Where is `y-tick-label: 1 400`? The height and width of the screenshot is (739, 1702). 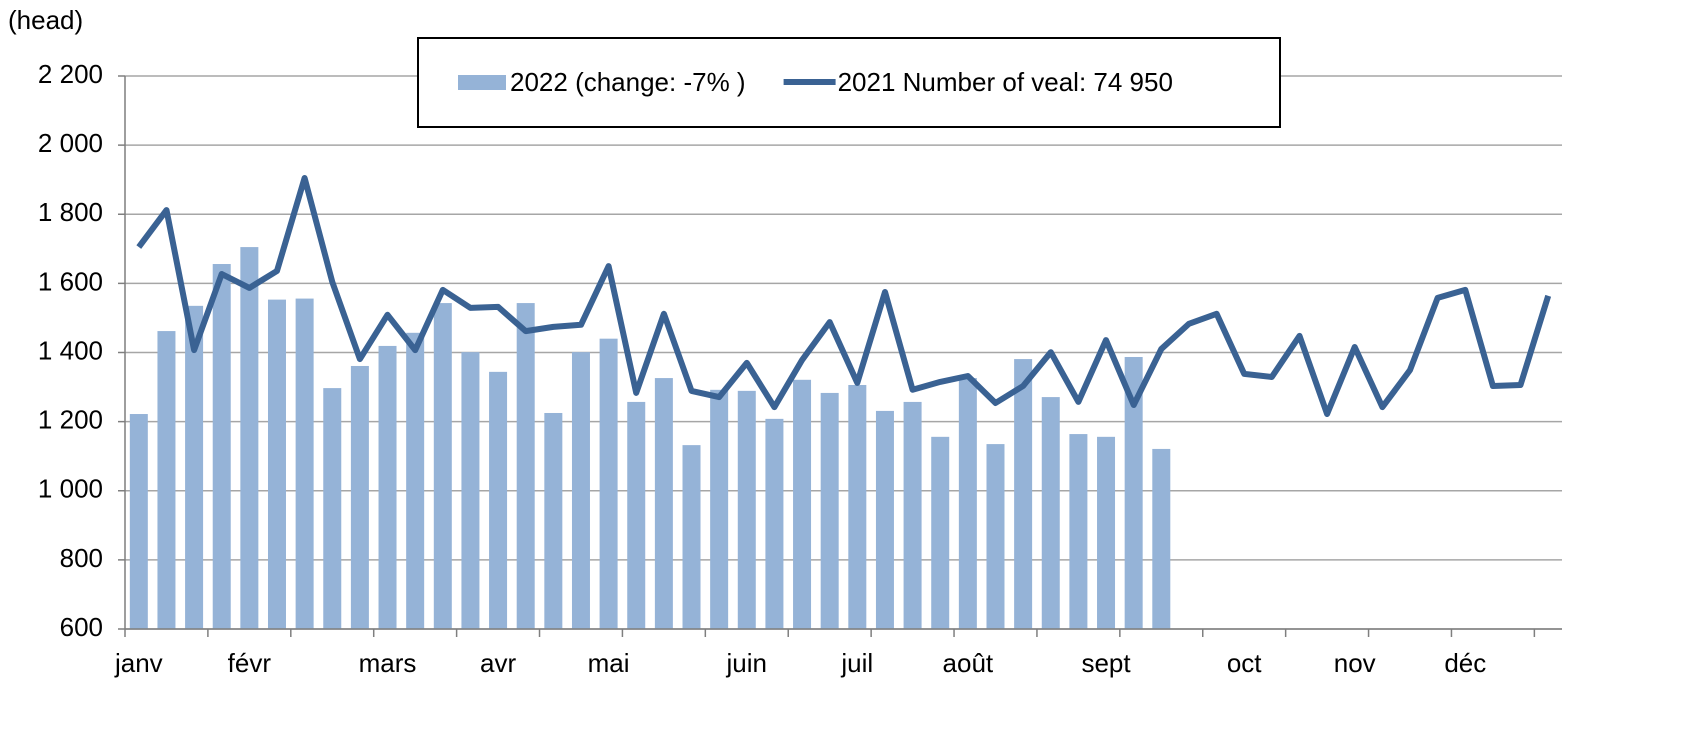 y-tick-label: 1 400 is located at coordinates (70, 350).